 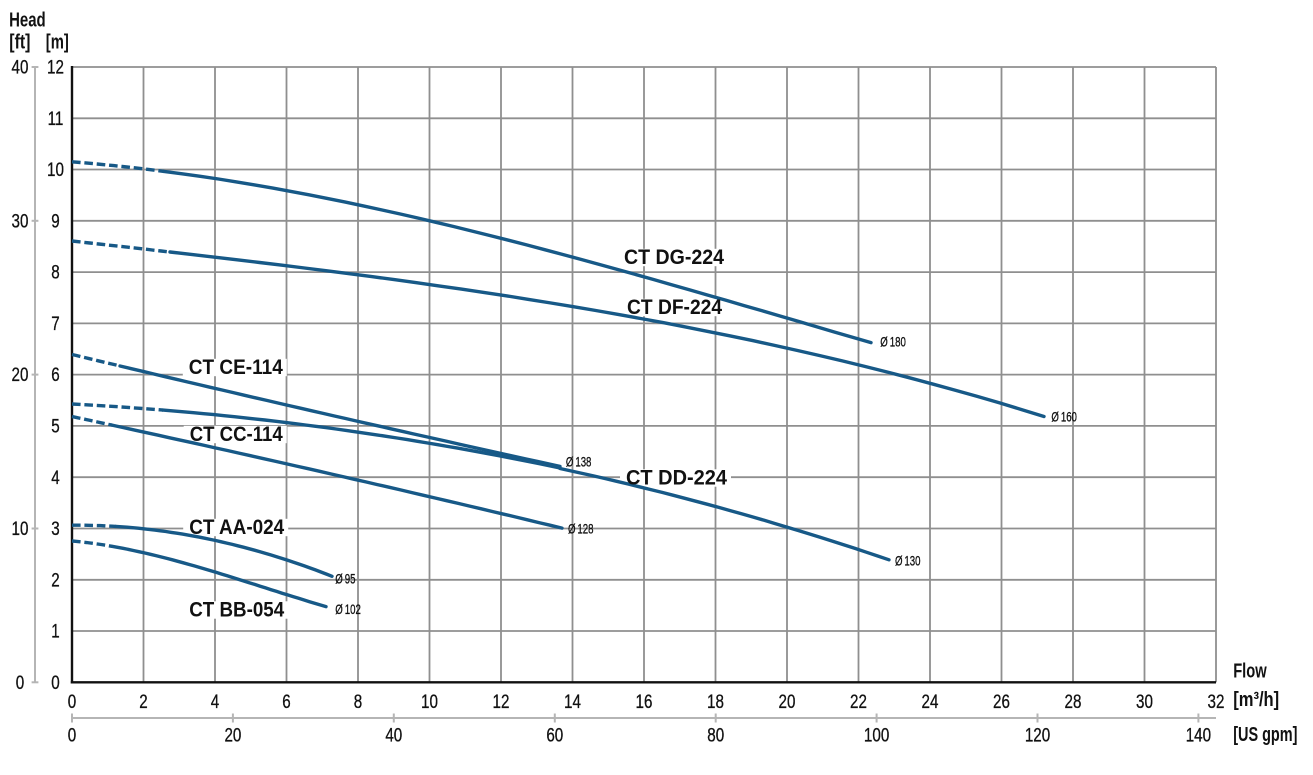 I want to click on svg-text: [m³/h], so click(x=1256, y=700).